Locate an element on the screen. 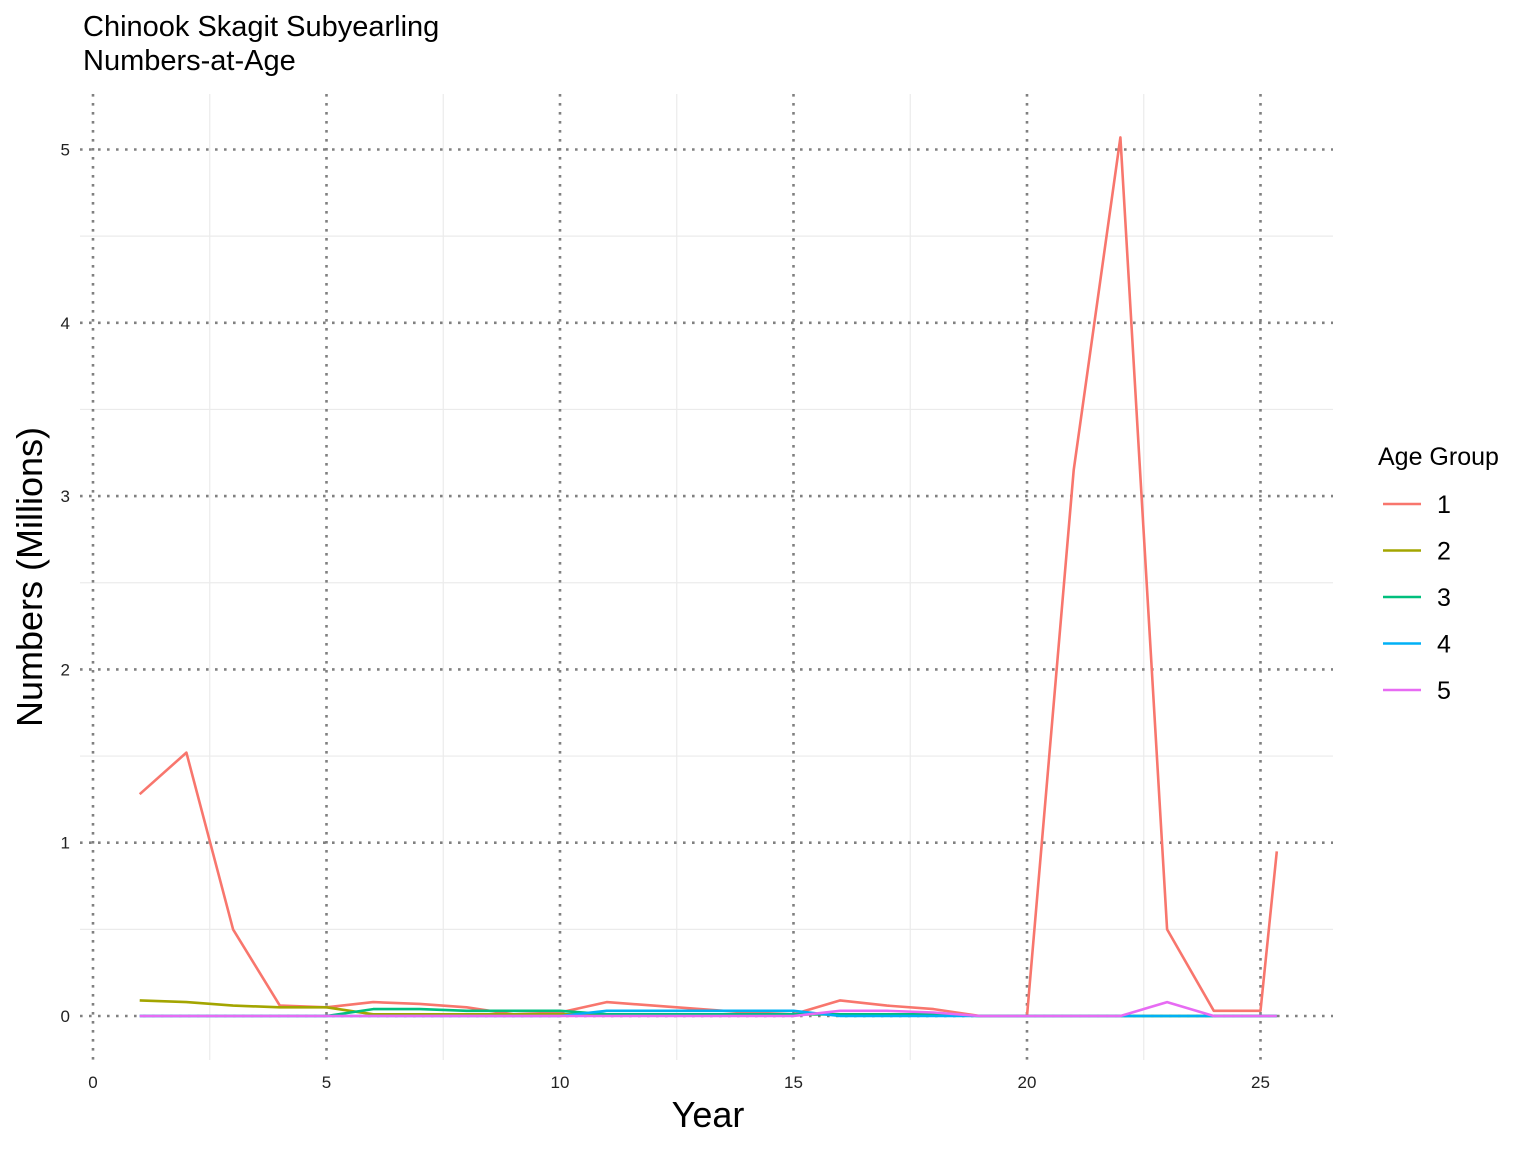 The image size is (1536, 1152). legend-item-age-2: 2 is located at coordinates (1417, 552).